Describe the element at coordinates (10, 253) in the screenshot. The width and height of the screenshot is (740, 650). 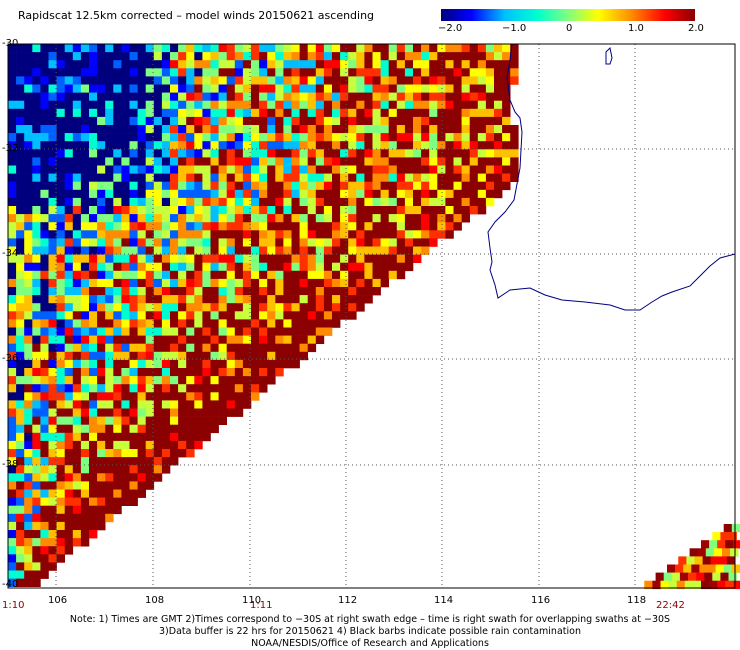
I see `lat-label: -34` at that location.